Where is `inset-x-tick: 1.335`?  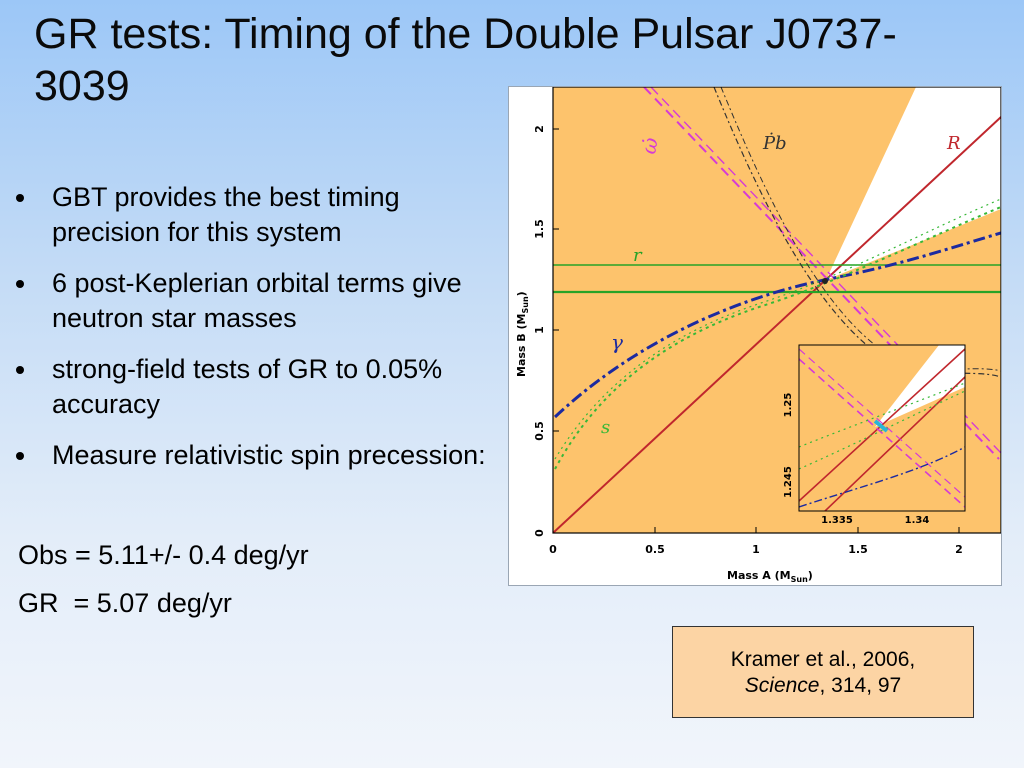
inset-x-tick: 1.335 is located at coordinates (837, 520).